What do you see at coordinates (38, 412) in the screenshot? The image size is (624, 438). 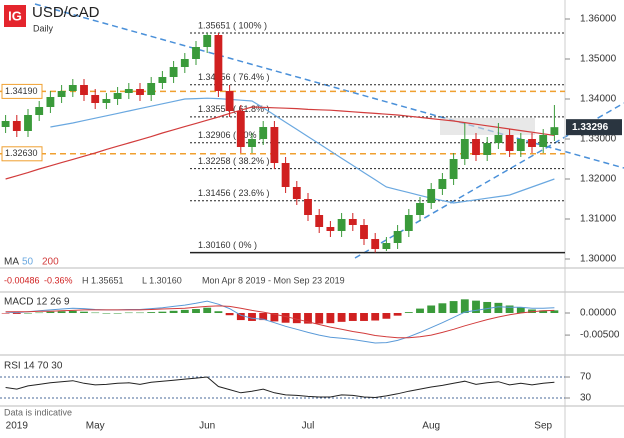 I see `footer: Data is indicative` at bounding box center [38, 412].